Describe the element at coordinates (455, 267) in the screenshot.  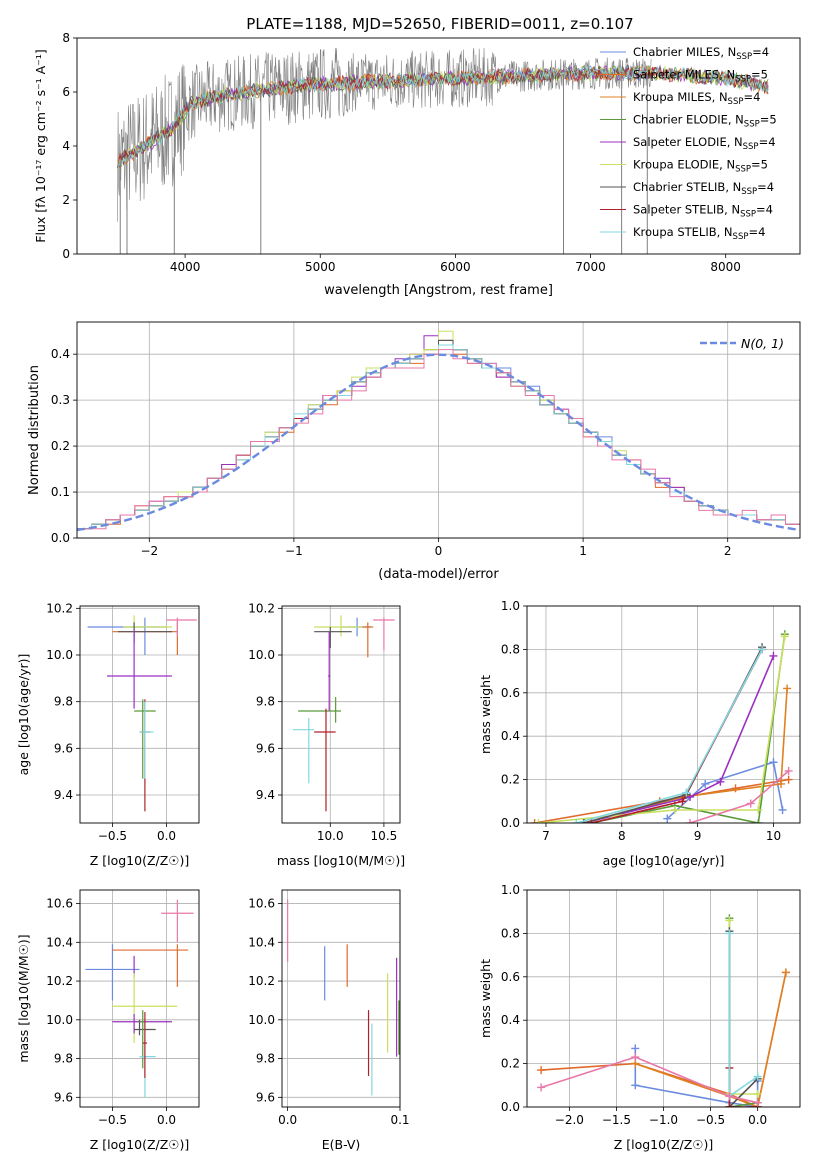
I see `x-tick-label: 6000` at that location.